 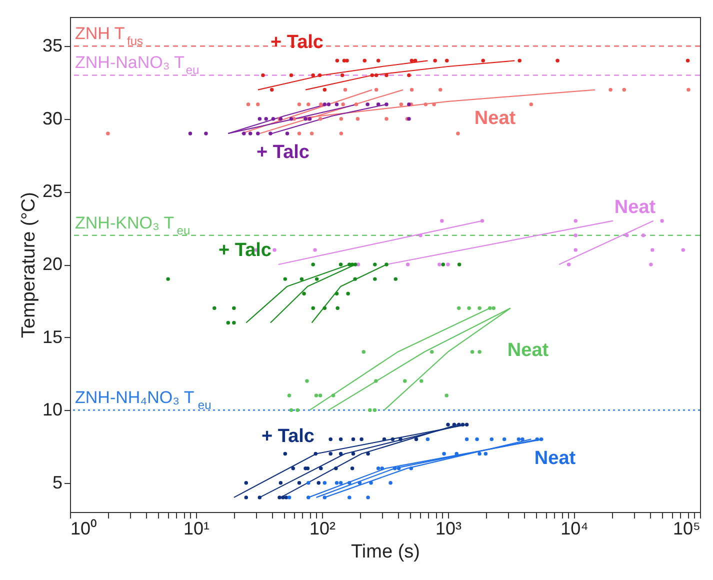 What do you see at coordinates (83, 528) in the screenshot?
I see `x-tick-label: 10⁰` at bounding box center [83, 528].